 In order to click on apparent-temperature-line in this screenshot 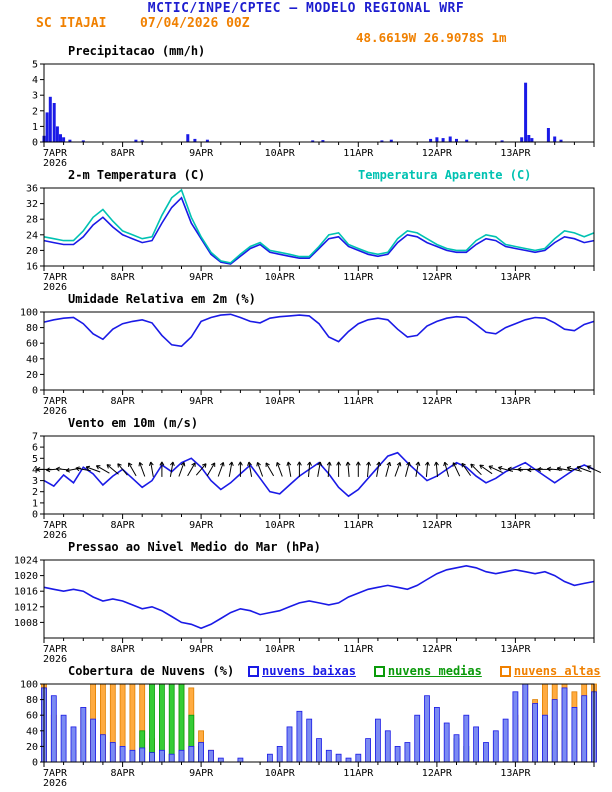, I will do `click(319, 226)`.